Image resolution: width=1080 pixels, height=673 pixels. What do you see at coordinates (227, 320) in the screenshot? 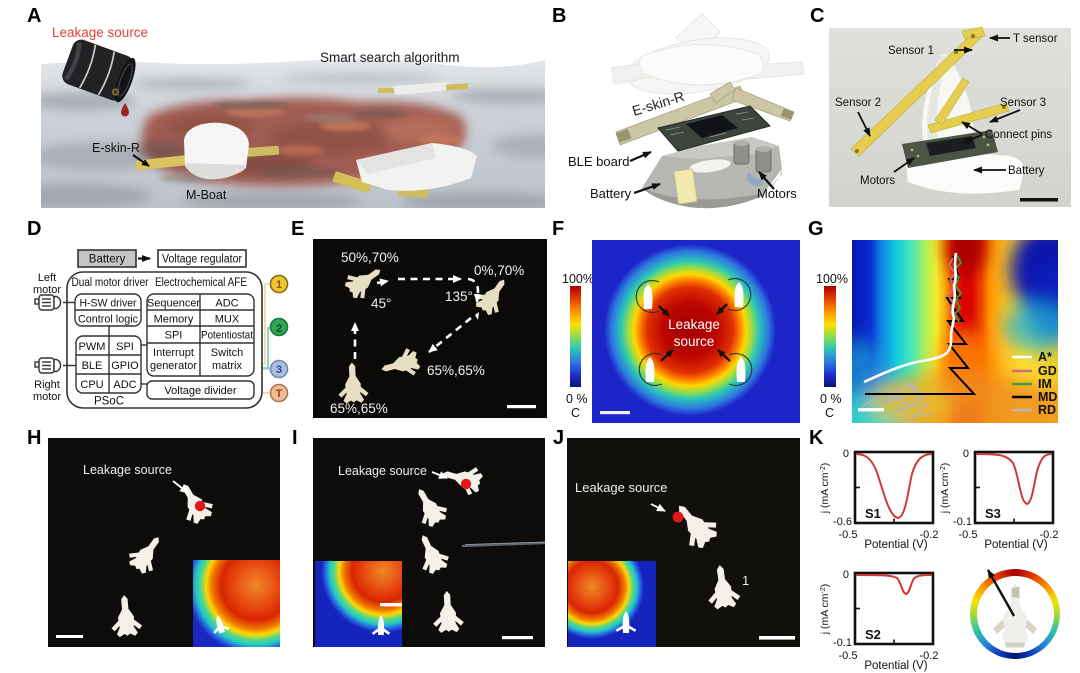
I see `svg-text: MUX` at bounding box center [227, 320].